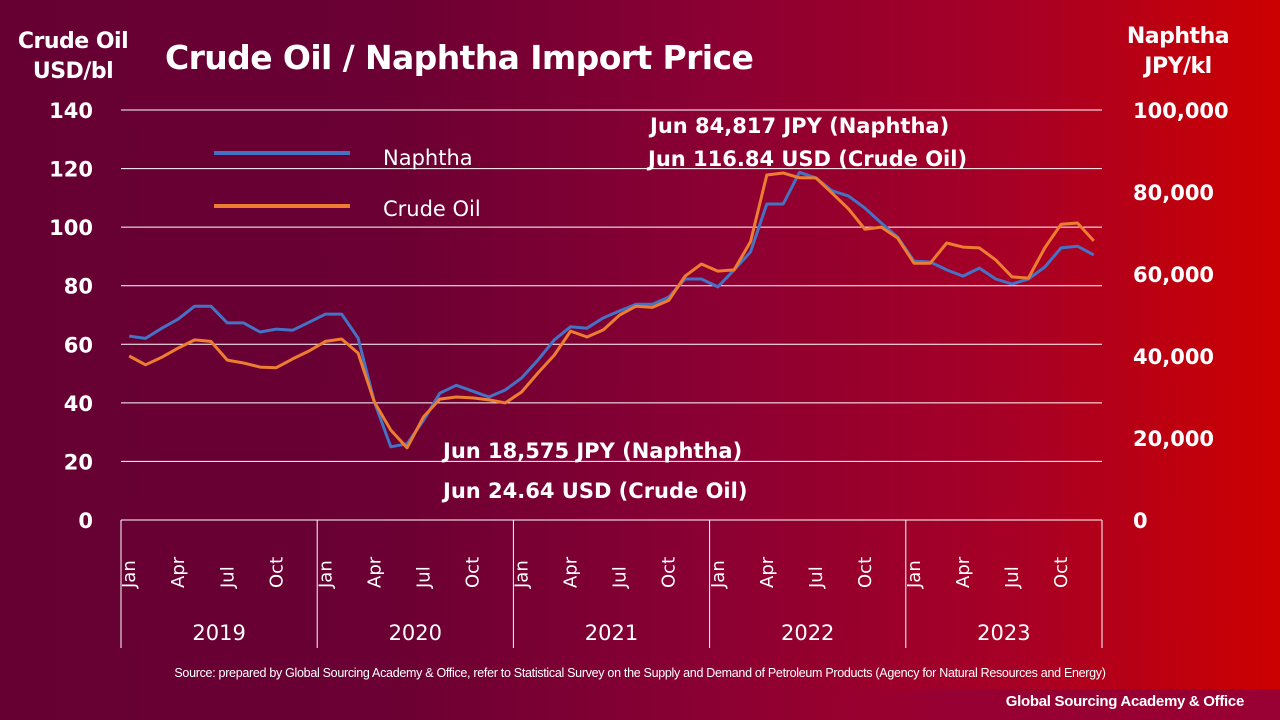 Image resolution: width=1280 pixels, height=720 pixels. Describe the element at coordinates (611, 633) in the screenshot. I see `year-label: 2021` at that location.